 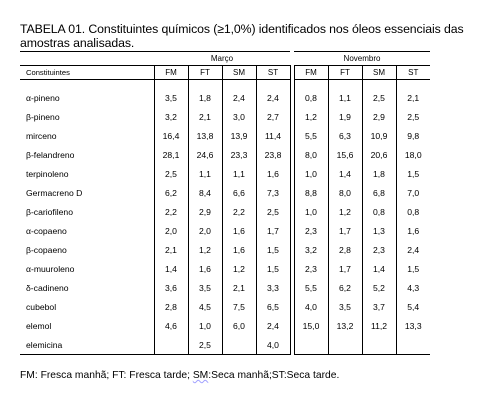 What do you see at coordinates (238, 192) in the screenshot?
I see `march-value-sm: 6,6` at bounding box center [238, 192].